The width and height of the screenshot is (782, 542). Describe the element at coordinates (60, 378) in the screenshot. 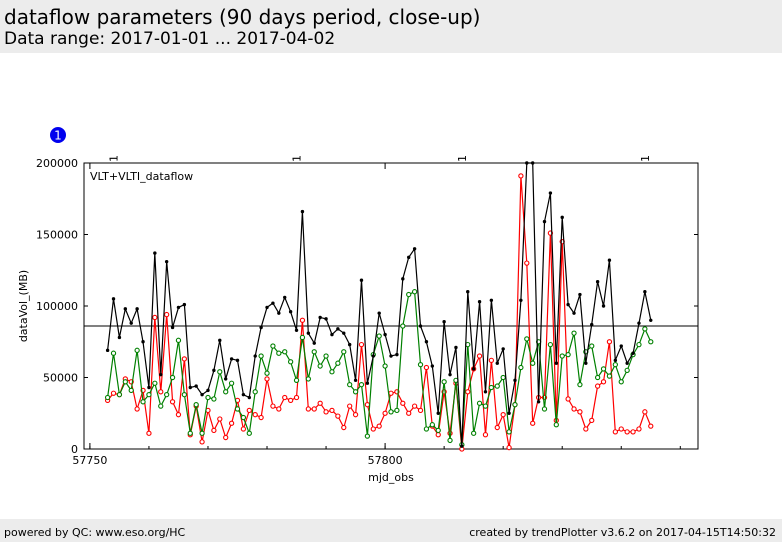

I see `y-tick-label: 50000` at that location.